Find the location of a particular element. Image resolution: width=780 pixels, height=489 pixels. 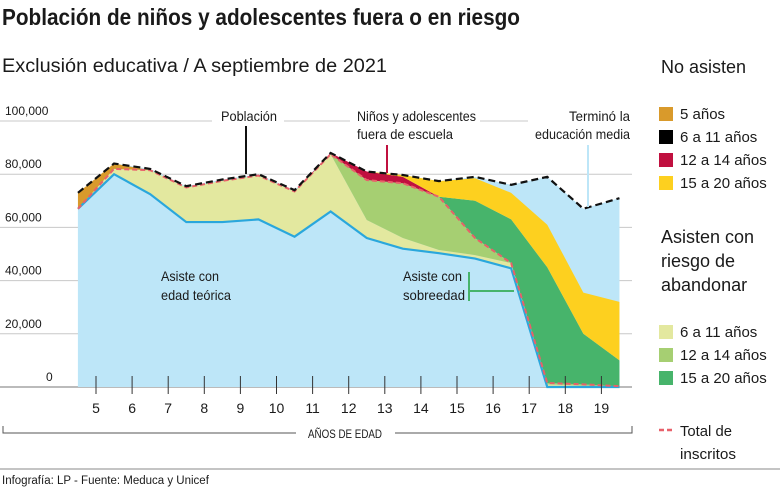

x-tick-label: 19 is located at coordinates (602, 408).